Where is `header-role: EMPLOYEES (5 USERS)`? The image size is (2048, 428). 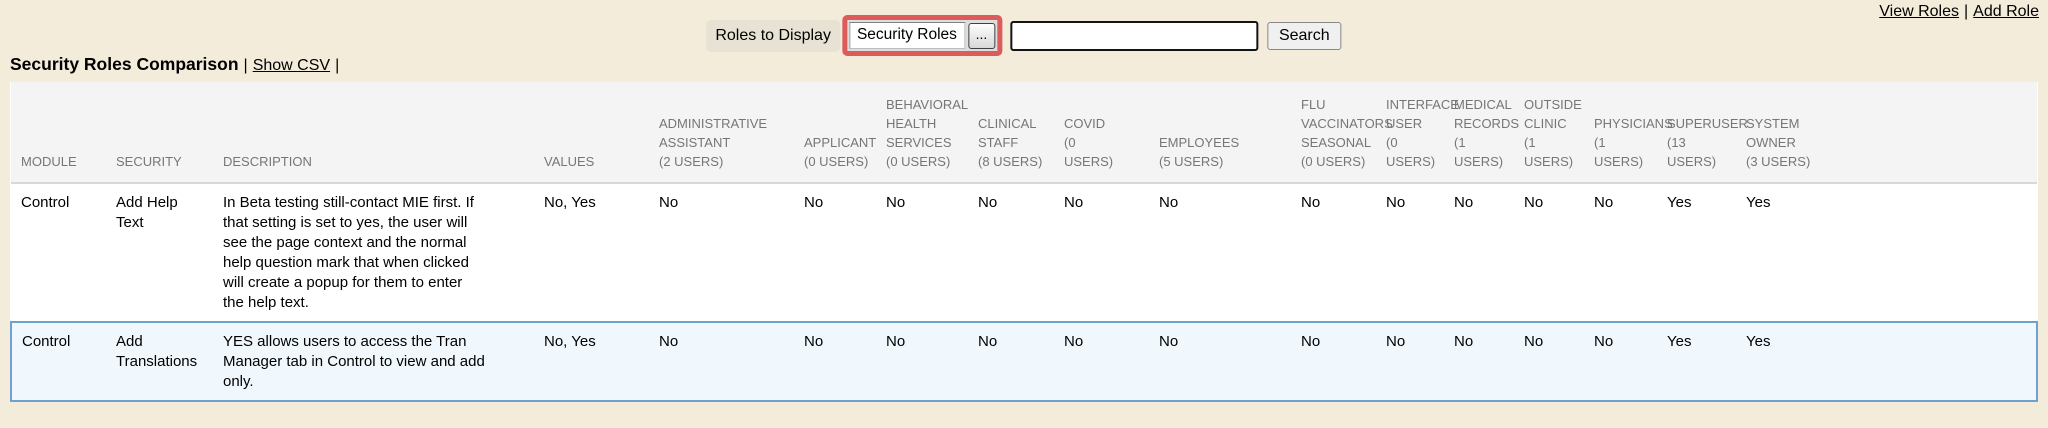
header-role: EMPLOYEES (5 USERS) is located at coordinates (1220, 133).